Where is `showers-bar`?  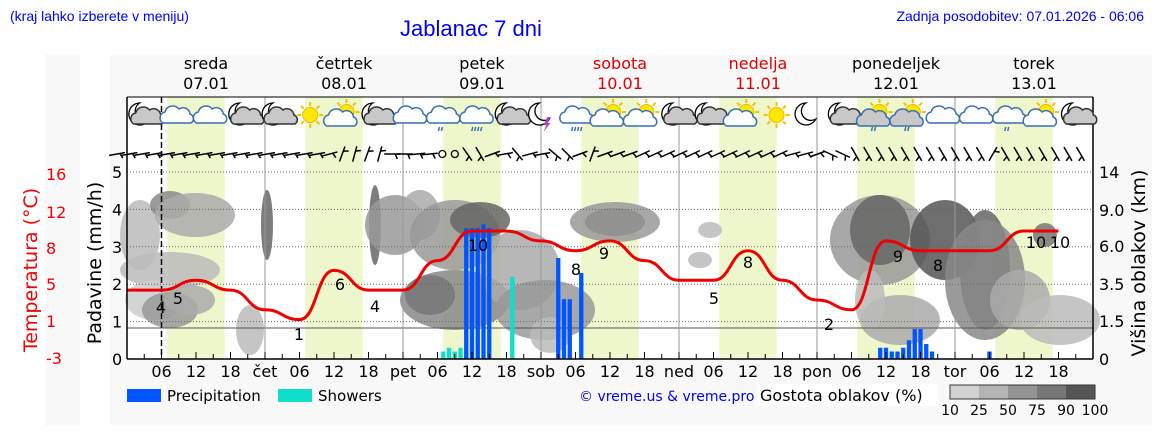
showers-bar is located at coordinates (460, 353).